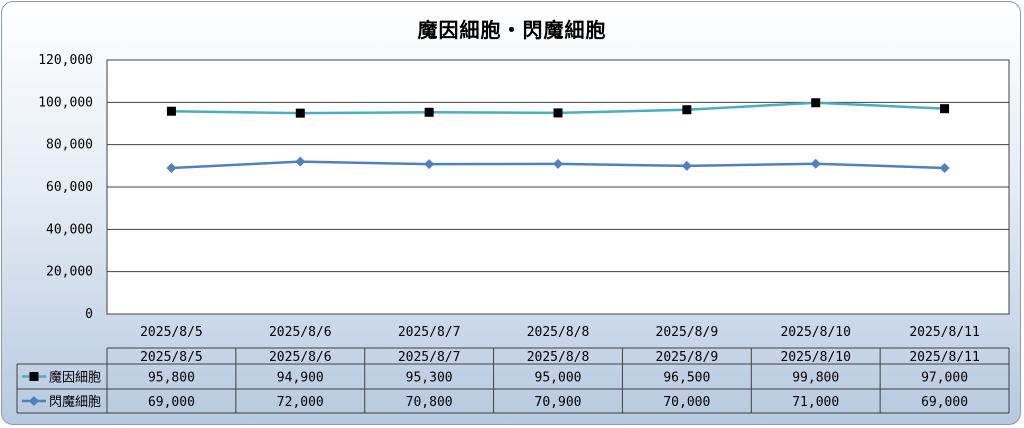 The image size is (1024, 428). What do you see at coordinates (65, 60) in the screenshot?
I see `y-tick-label: 120,000` at bounding box center [65, 60].